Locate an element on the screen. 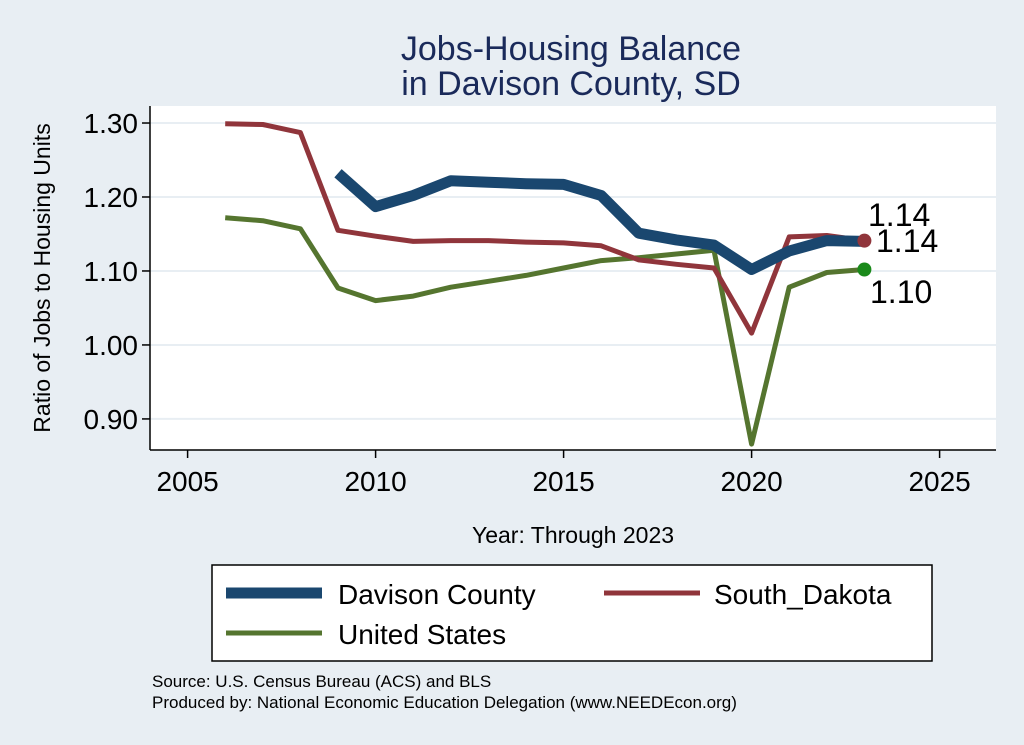 This screenshot has height=745, width=1024. x-tick-label: 2005 is located at coordinates (187, 481).